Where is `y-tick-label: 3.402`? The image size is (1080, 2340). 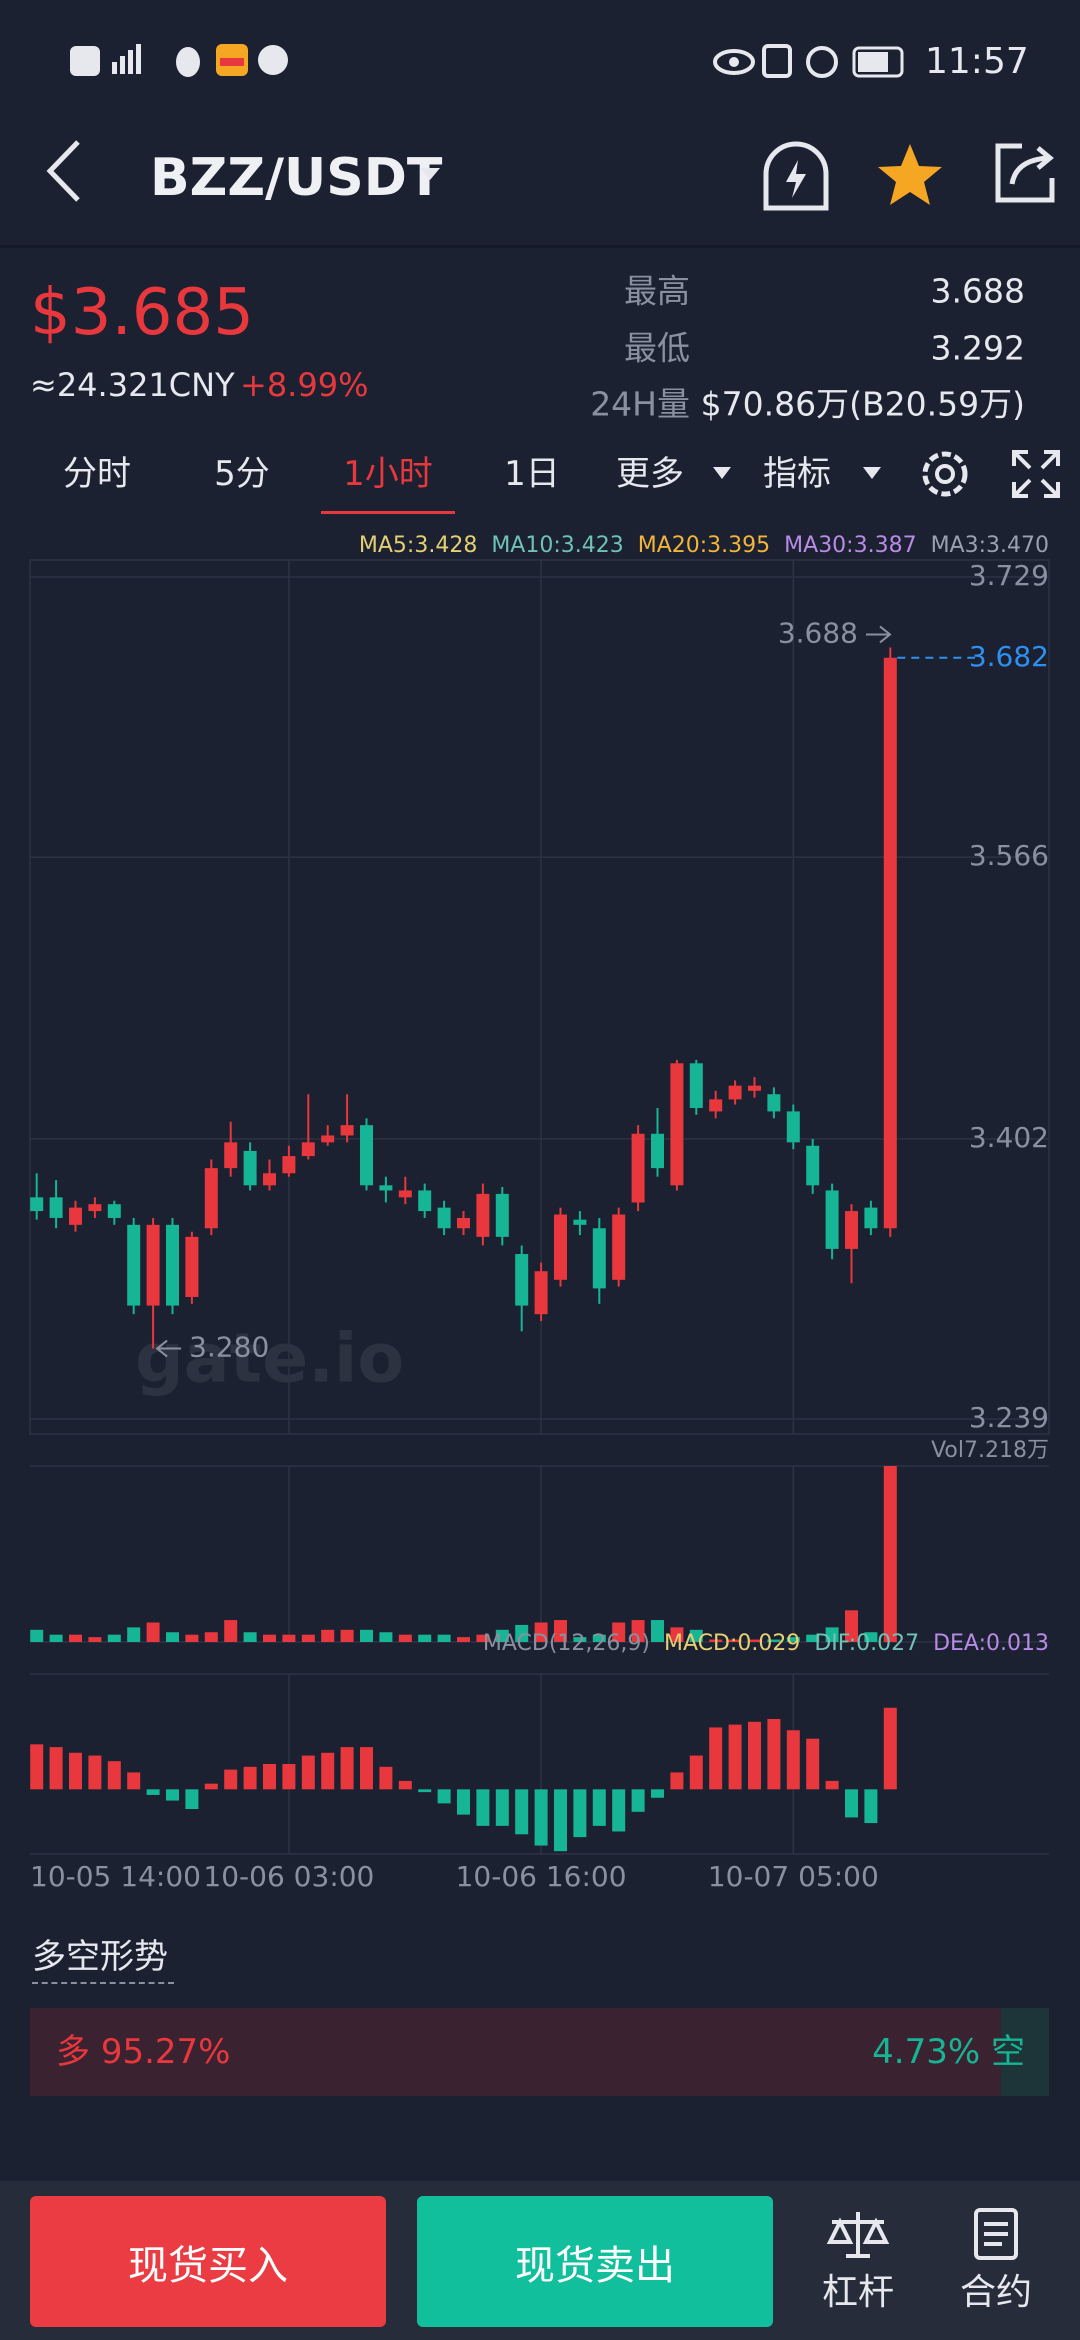 y-tick-label: 3.402 is located at coordinates (1009, 1137).